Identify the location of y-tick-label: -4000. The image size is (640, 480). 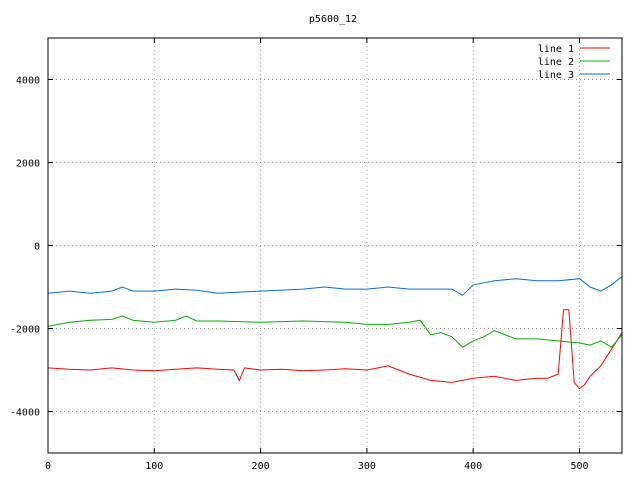
(25, 413).